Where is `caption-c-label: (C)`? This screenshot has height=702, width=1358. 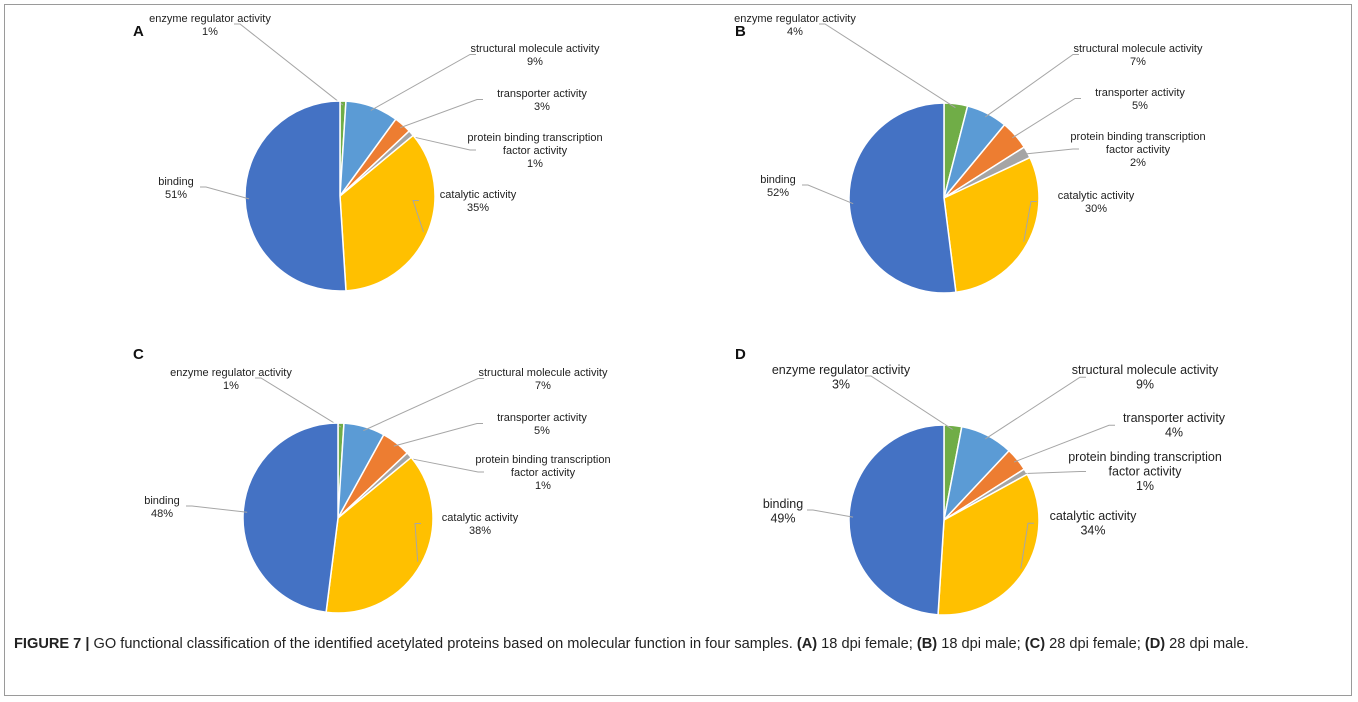 caption-c-label: (C) is located at coordinates (1035, 644).